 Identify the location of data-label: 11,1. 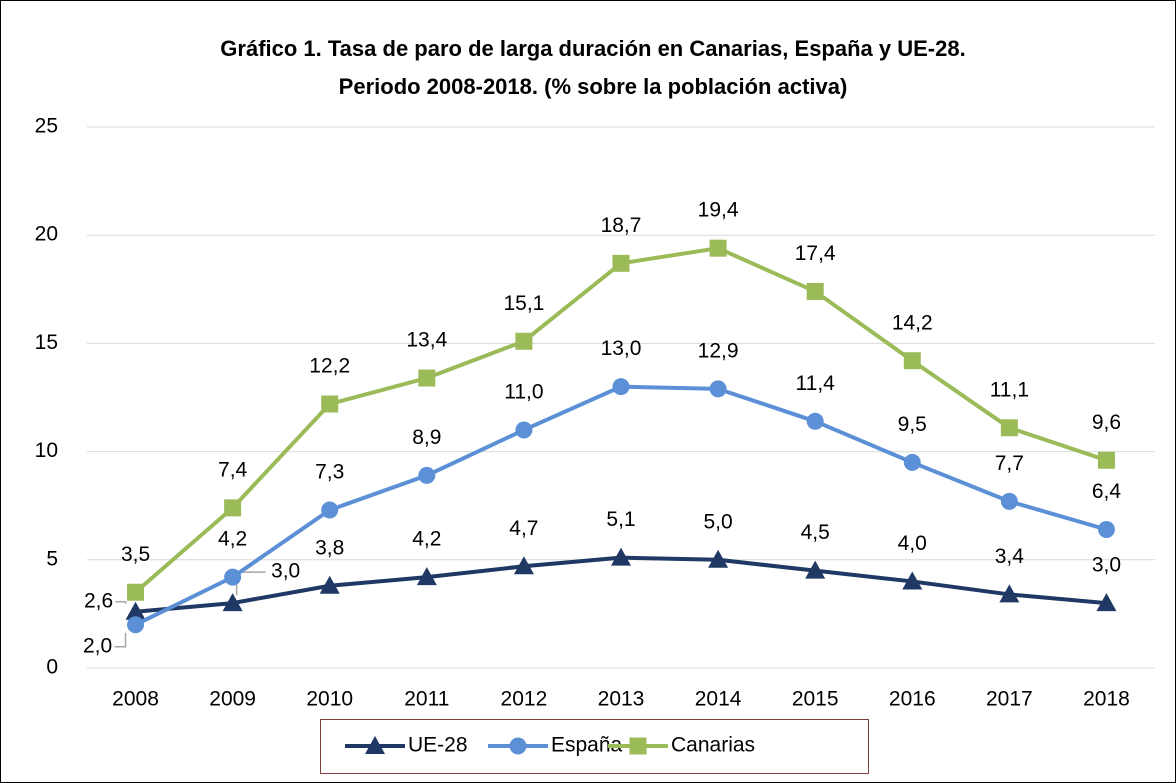
(1009, 389).